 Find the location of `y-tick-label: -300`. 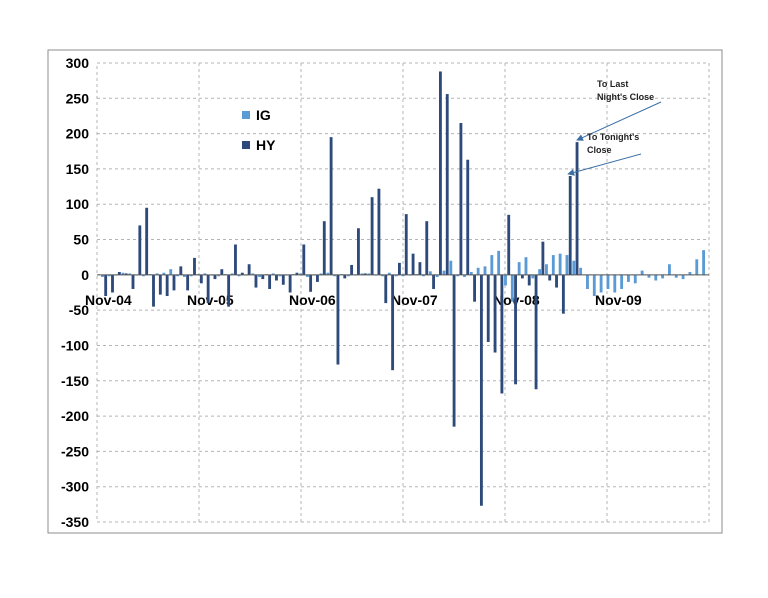

y-tick-label: -300 is located at coordinates (75, 487).